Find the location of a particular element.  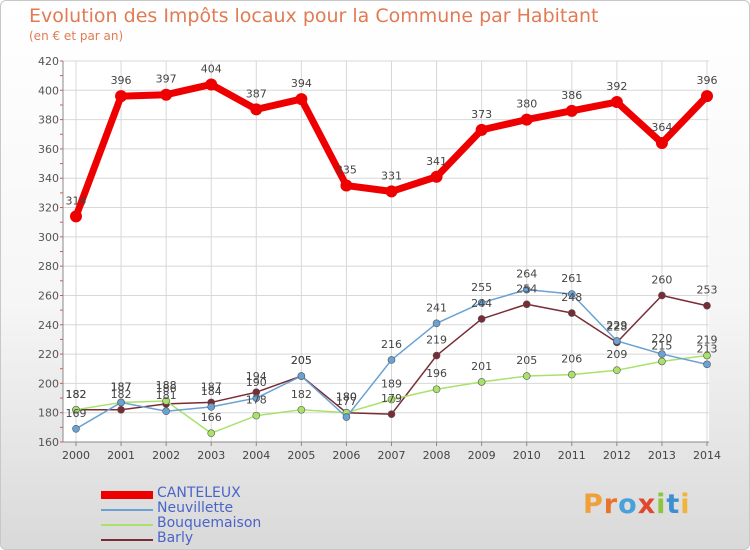

x-tick-label: 2013 is located at coordinates (662, 455).